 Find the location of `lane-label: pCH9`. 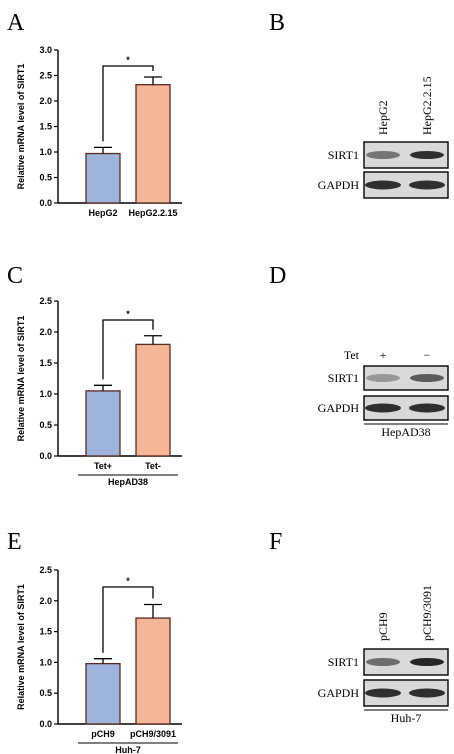

lane-label: pCH9 is located at coordinates (383, 626).